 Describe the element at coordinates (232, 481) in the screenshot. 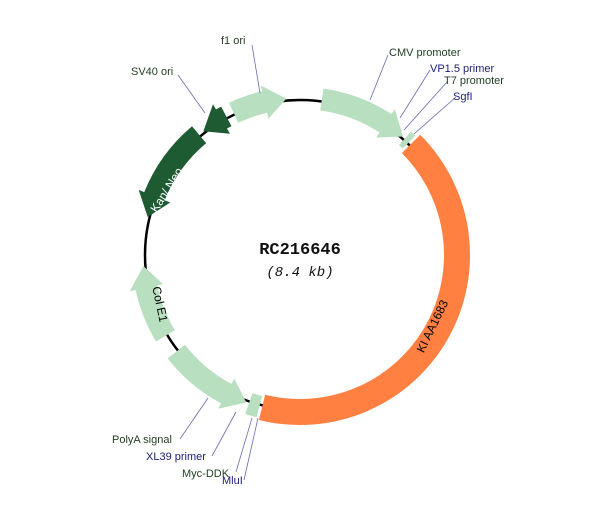

I see `label-mlui: MluI` at that location.